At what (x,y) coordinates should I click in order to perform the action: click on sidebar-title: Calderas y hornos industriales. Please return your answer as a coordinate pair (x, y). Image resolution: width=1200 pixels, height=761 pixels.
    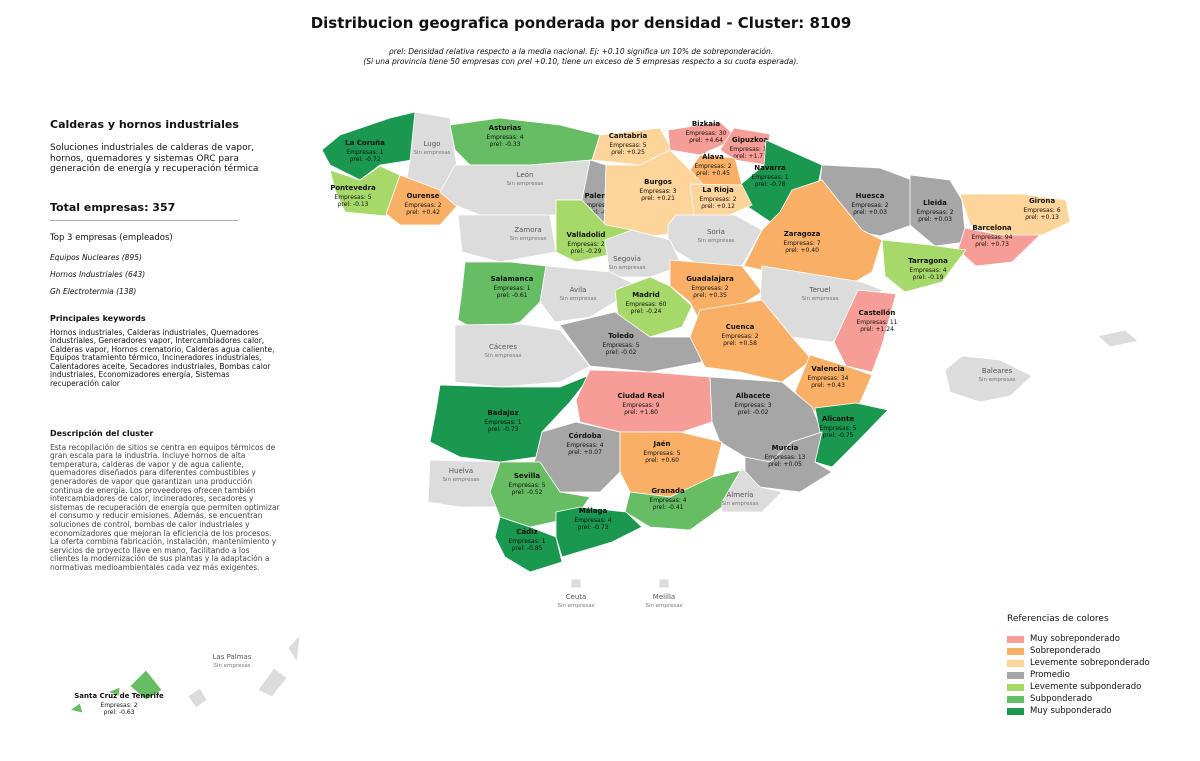
    Looking at the image, I should click on (144, 124).